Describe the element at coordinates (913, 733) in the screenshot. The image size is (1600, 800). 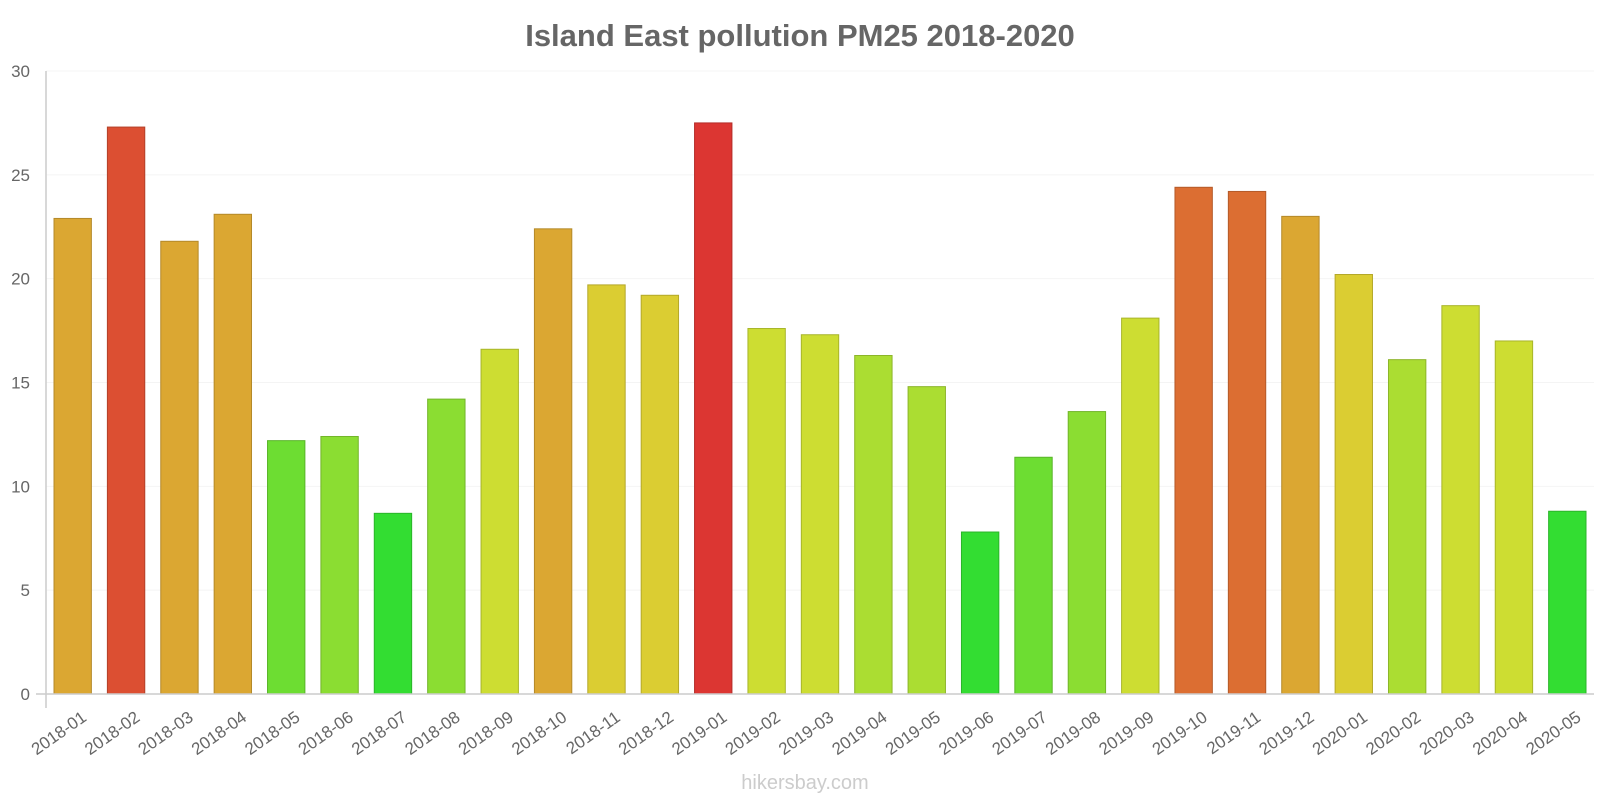
I see `x-tick-label: 2019-05` at that location.